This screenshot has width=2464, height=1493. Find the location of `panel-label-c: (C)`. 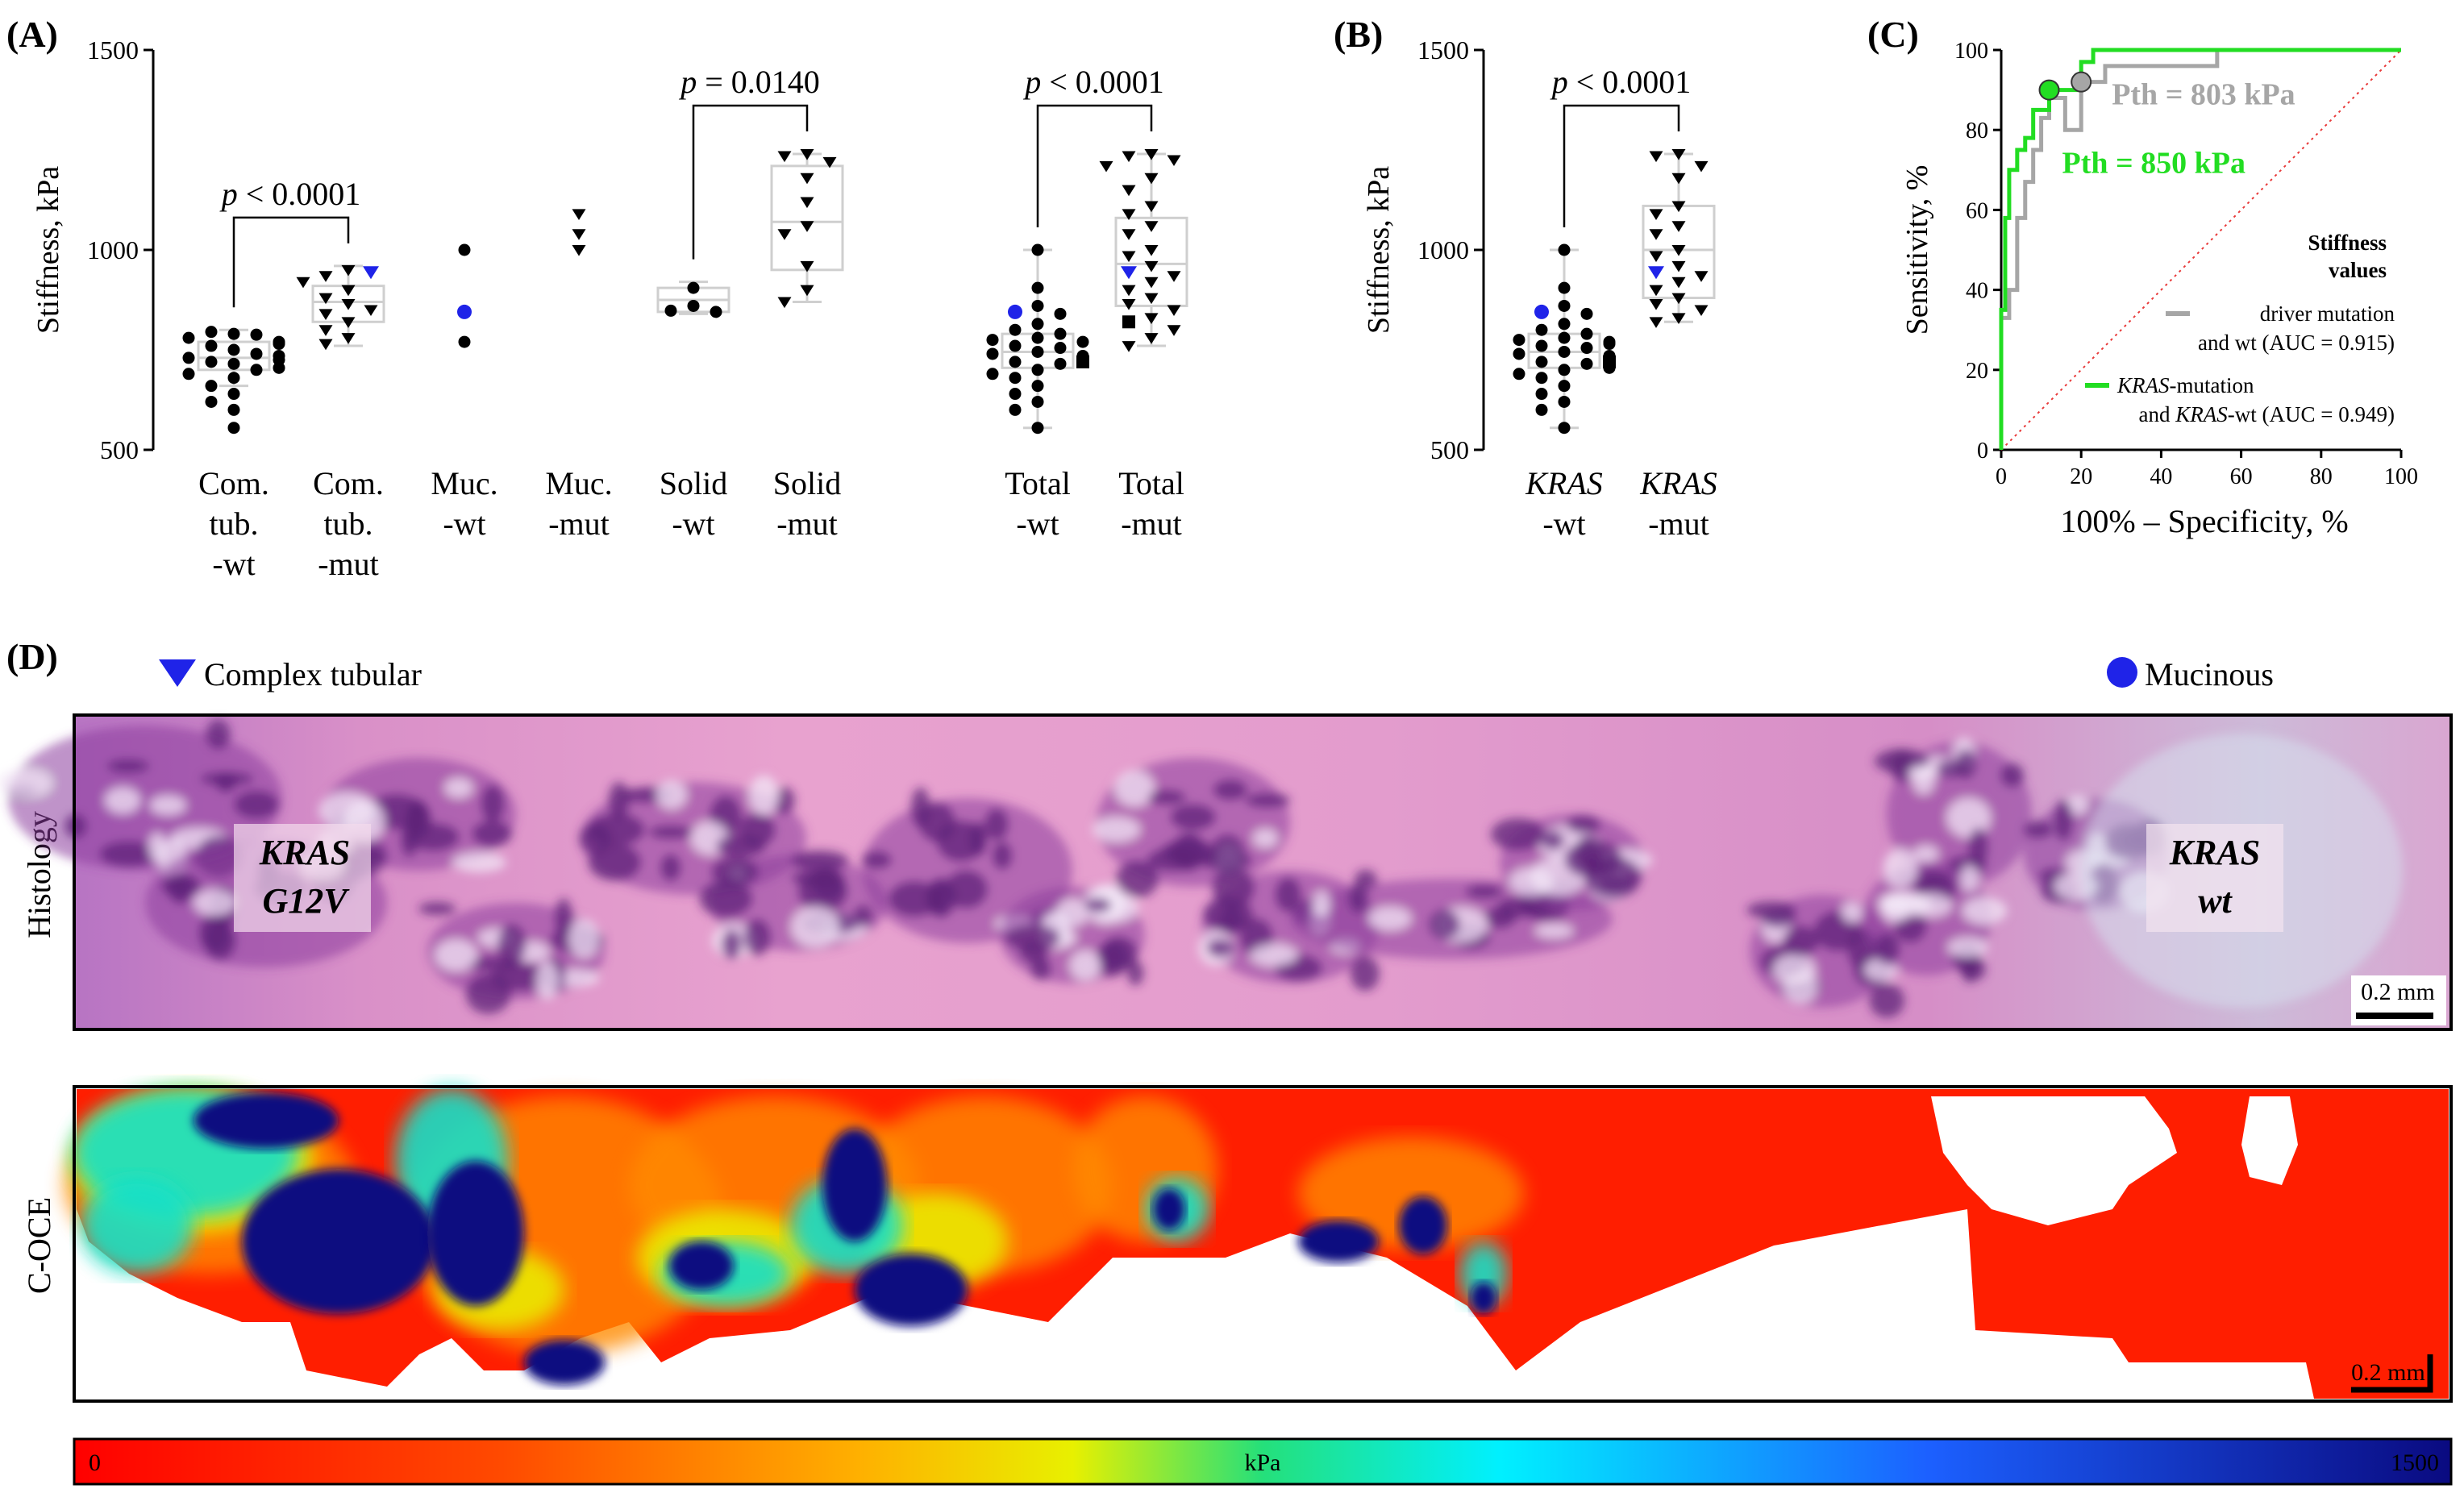

panel-label-c: (C) is located at coordinates (1893, 34).